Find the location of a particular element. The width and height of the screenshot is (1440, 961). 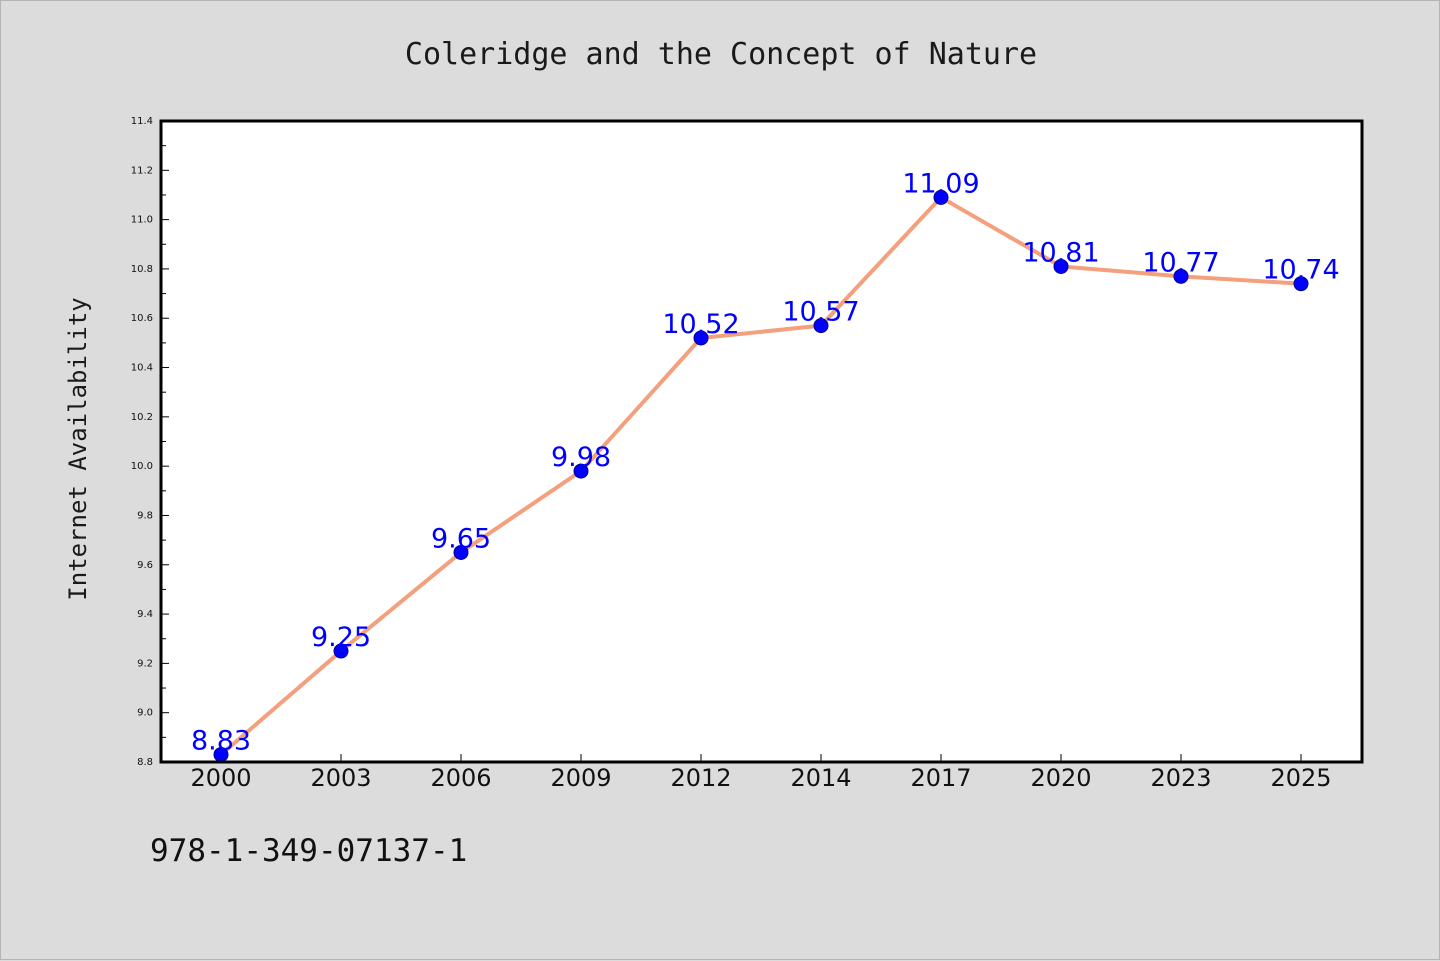

data-label: 10.74 is located at coordinates (1300, 270).